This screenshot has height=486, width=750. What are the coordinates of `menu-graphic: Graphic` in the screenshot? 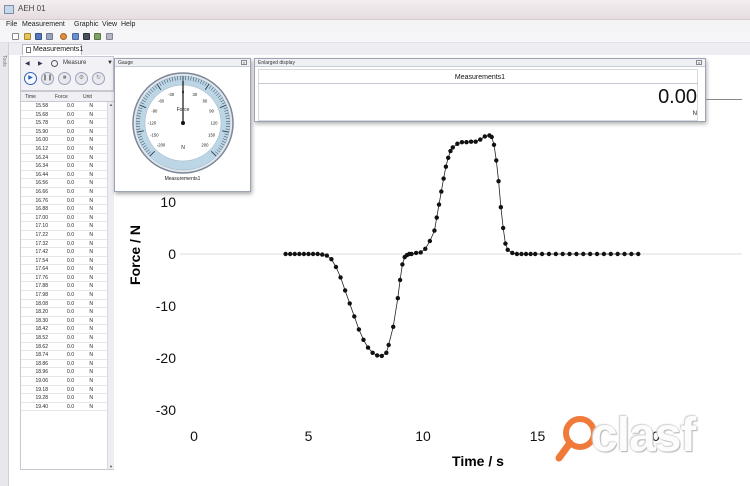 It's located at (86, 24).